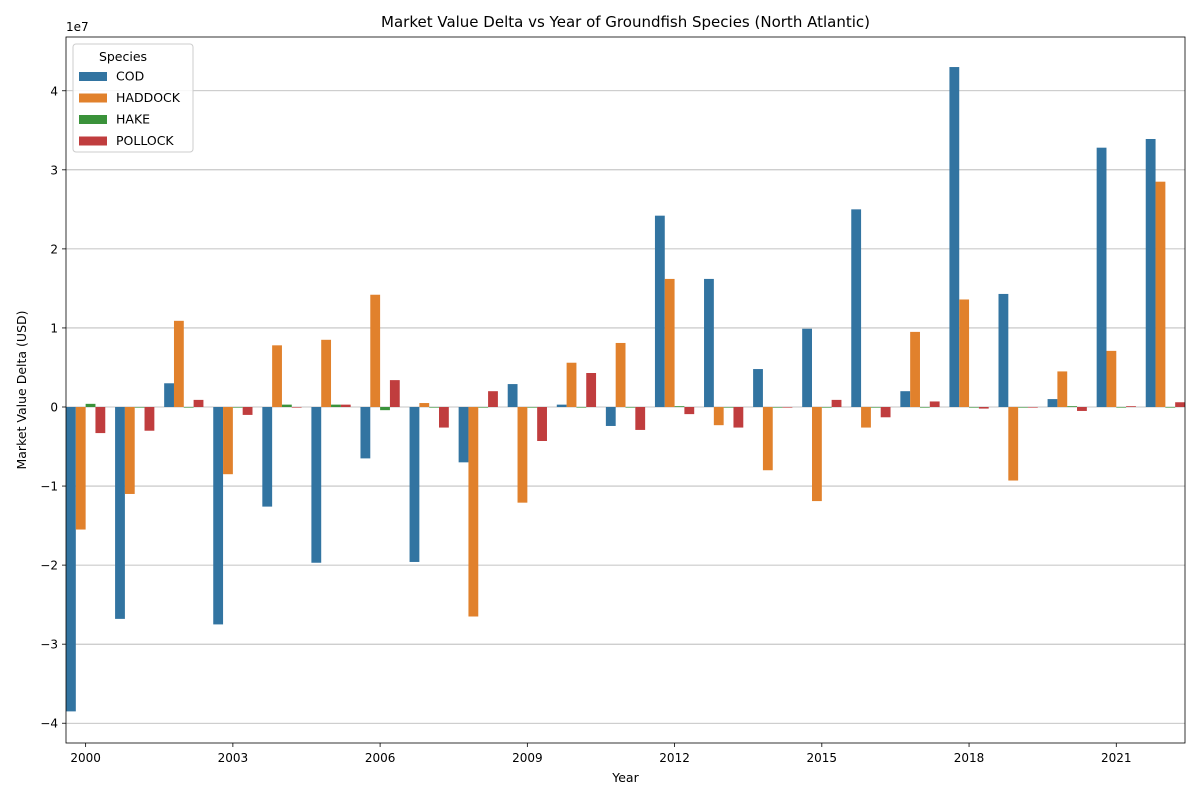 This screenshot has height=800, width=1200. I want to click on bar-pollock-2001, so click(149, 419).